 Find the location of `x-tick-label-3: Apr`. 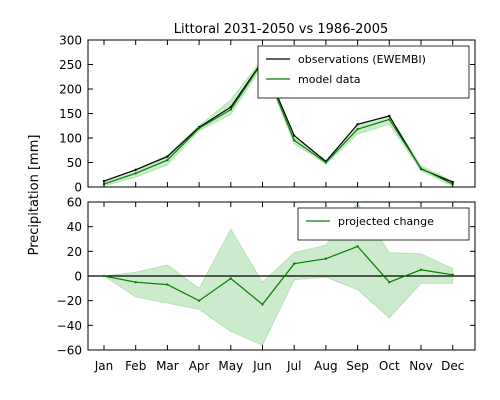

x-tick-label-3: Apr is located at coordinates (199, 366).